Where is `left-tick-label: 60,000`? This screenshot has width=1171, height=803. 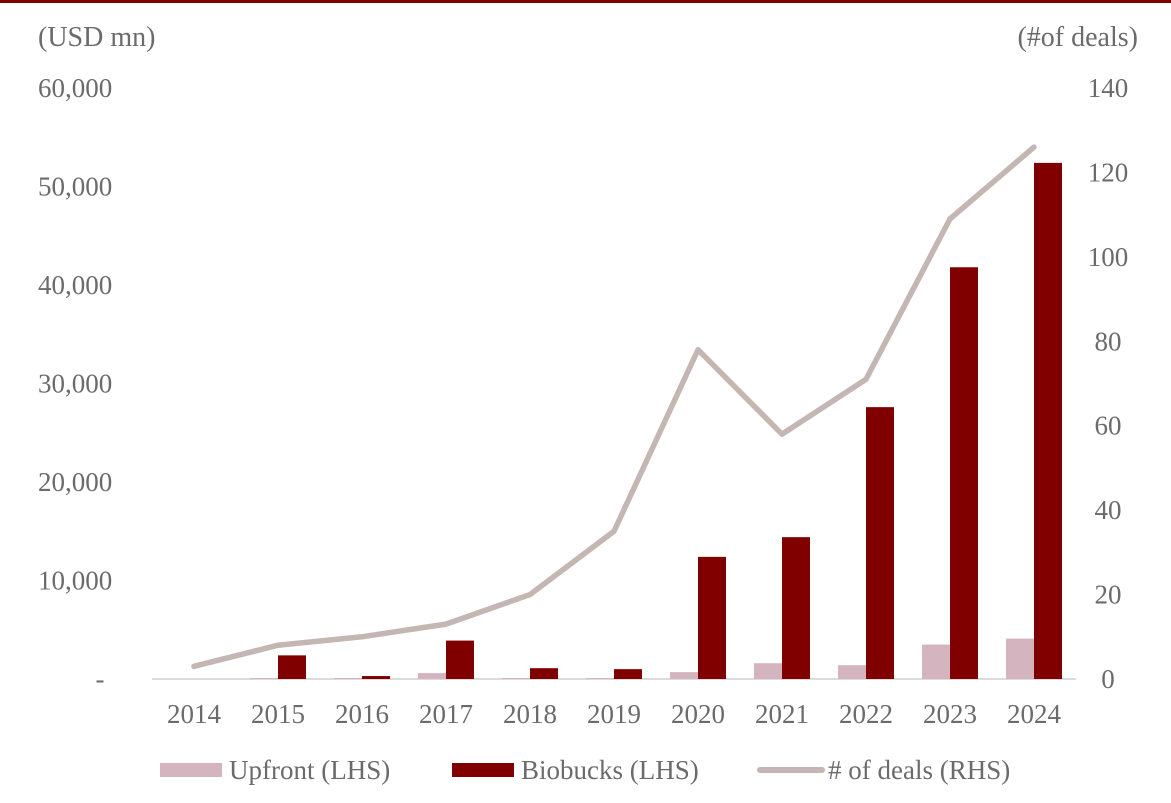
left-tick-label: 60,000 is located at coordinates (75, 88).